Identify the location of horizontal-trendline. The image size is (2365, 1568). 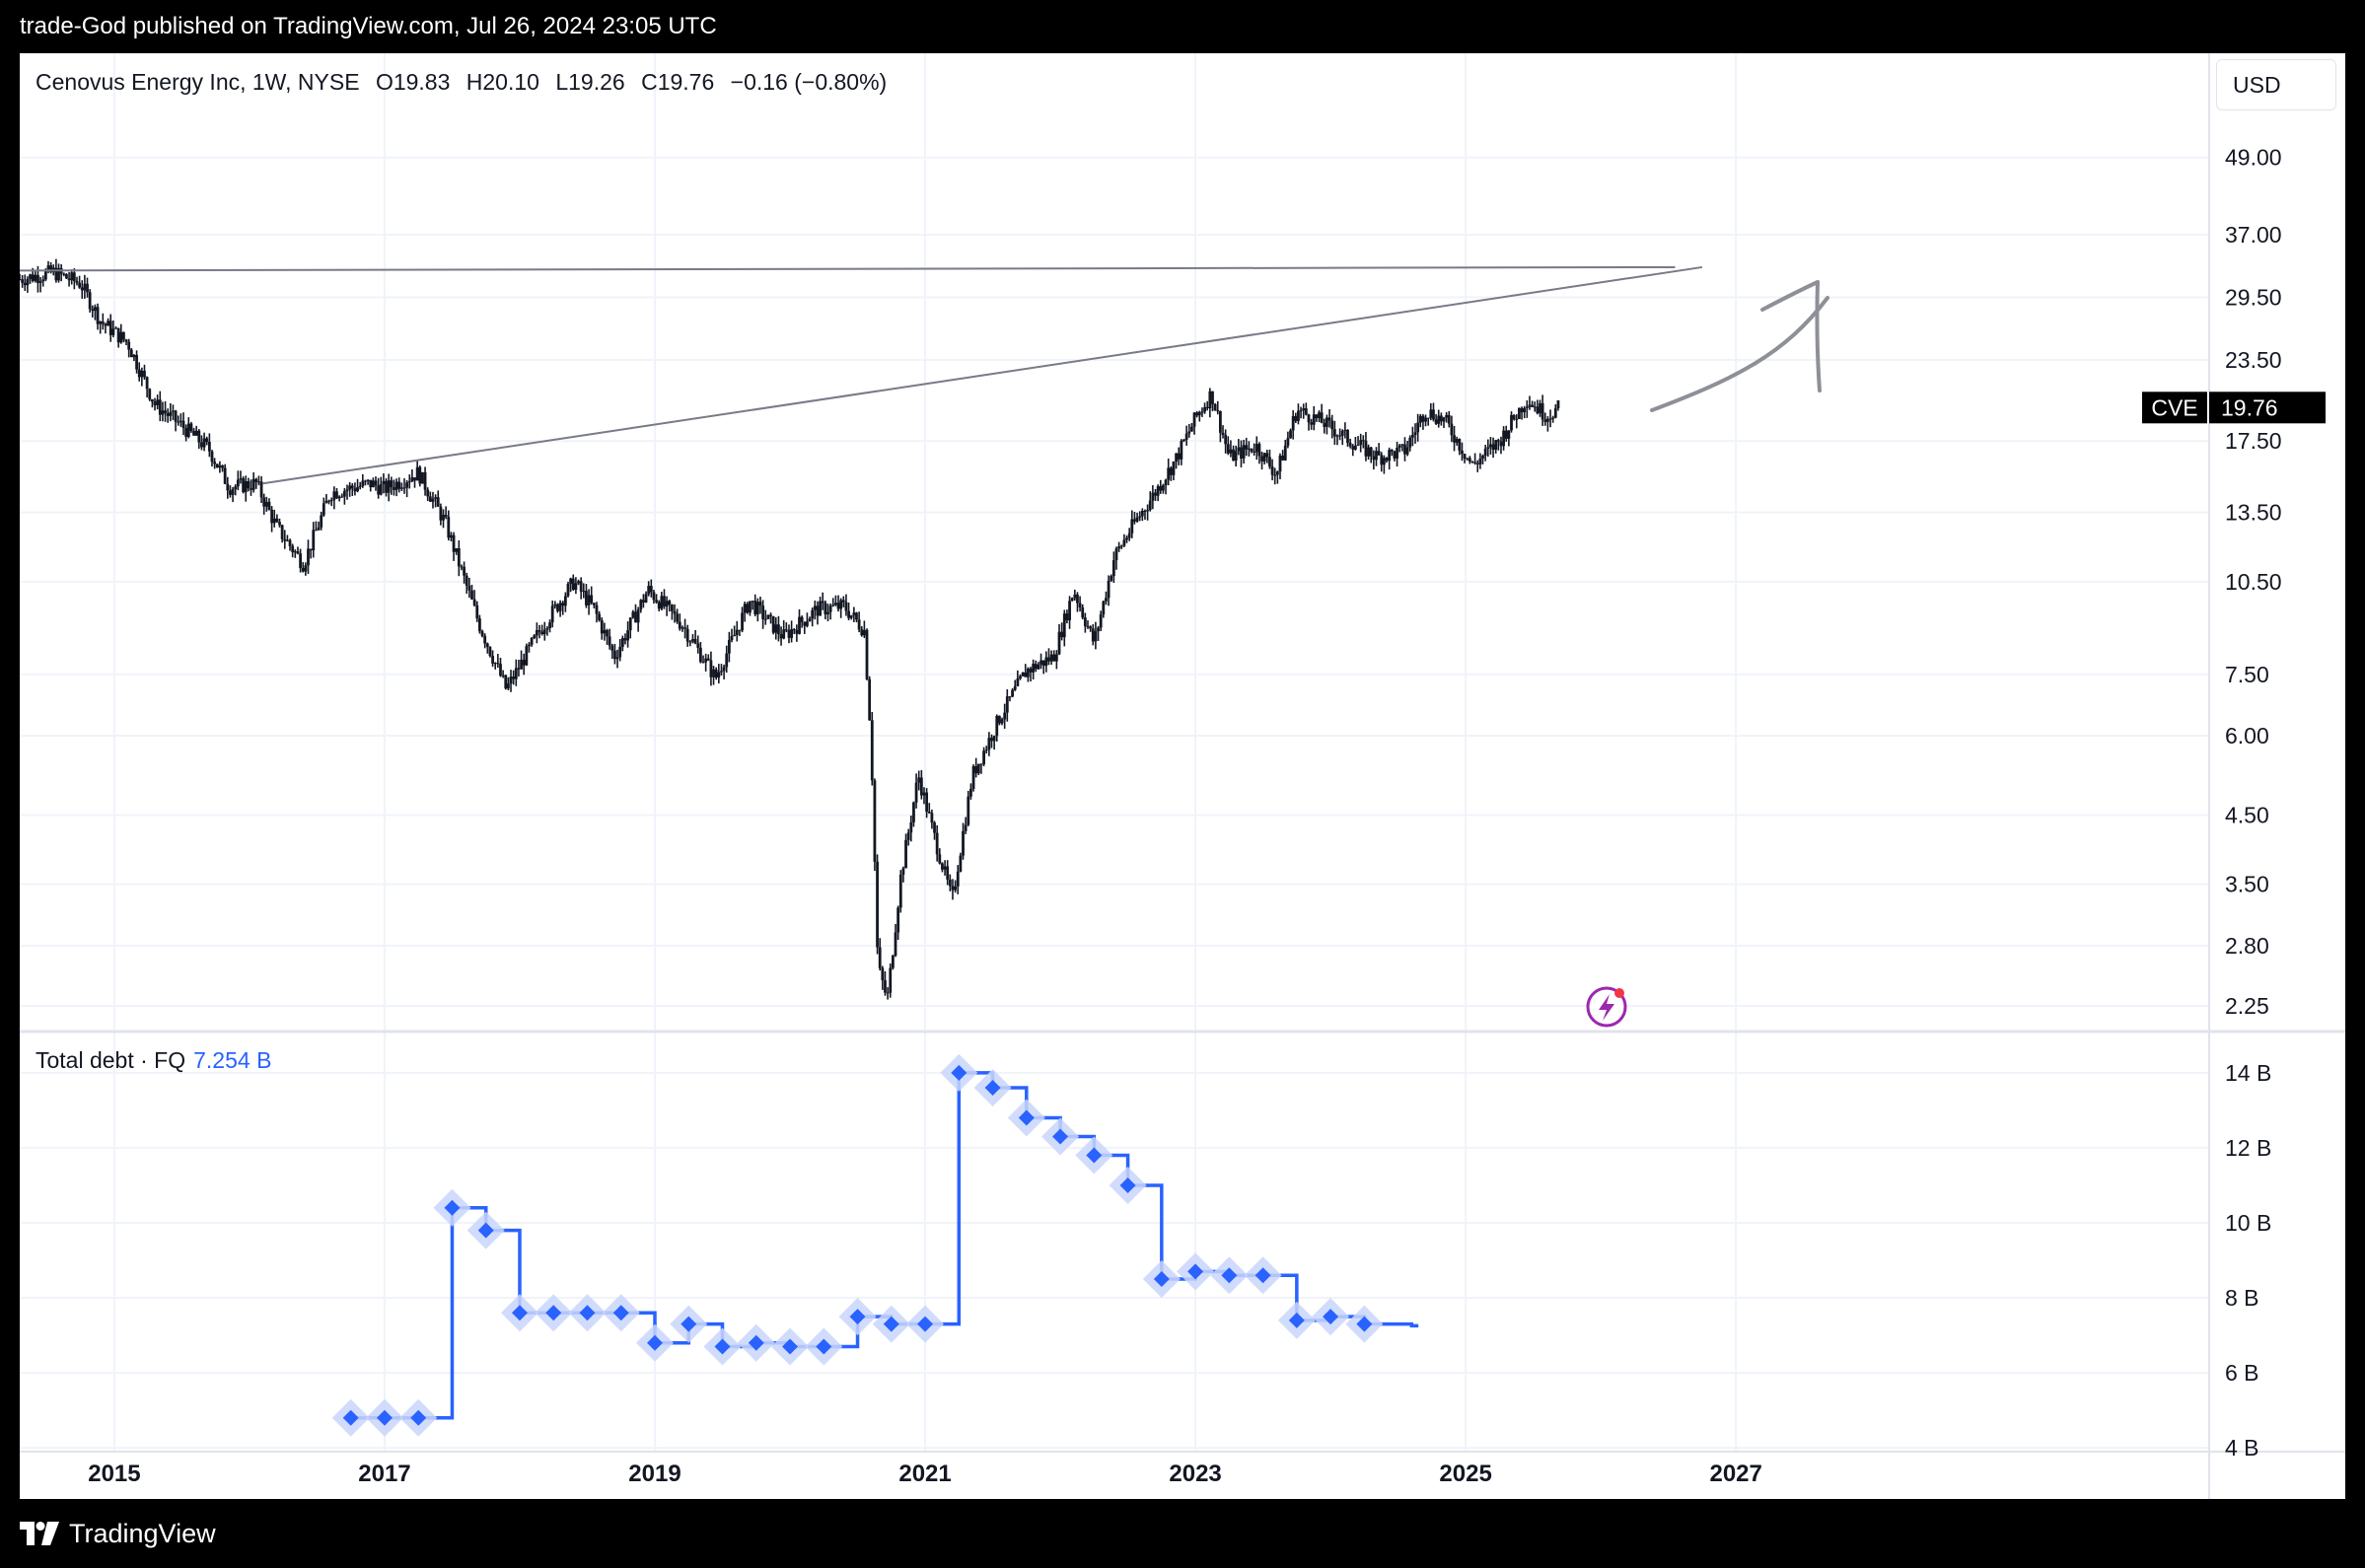
(848, 268).